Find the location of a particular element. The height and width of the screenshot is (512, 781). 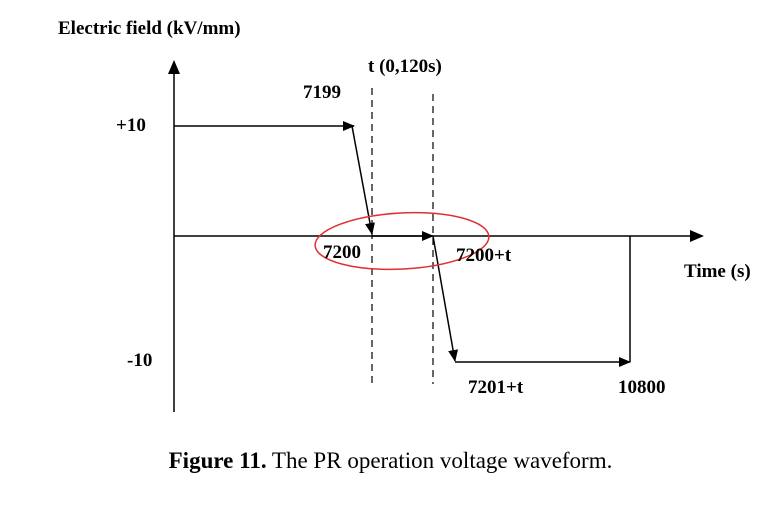

time-label-10800: 10800 is located at coordinates (642, 387).